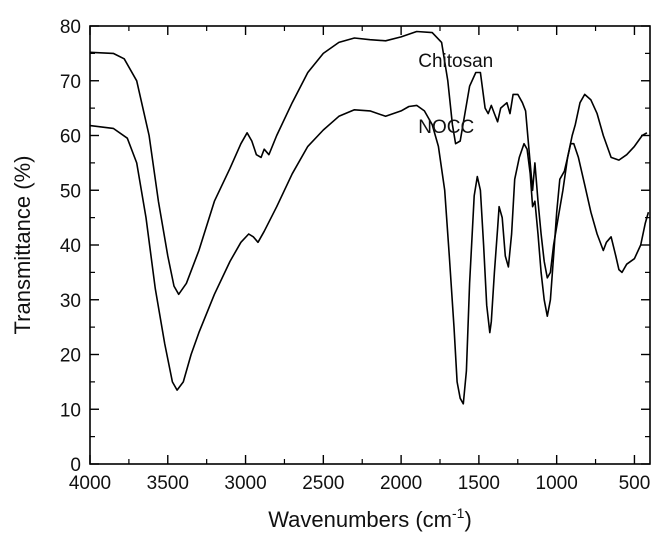  What do you see at coordinates (70, 137) in the screenshot?
I see `y-tick-label: 60` at bounding box center [70, 137].